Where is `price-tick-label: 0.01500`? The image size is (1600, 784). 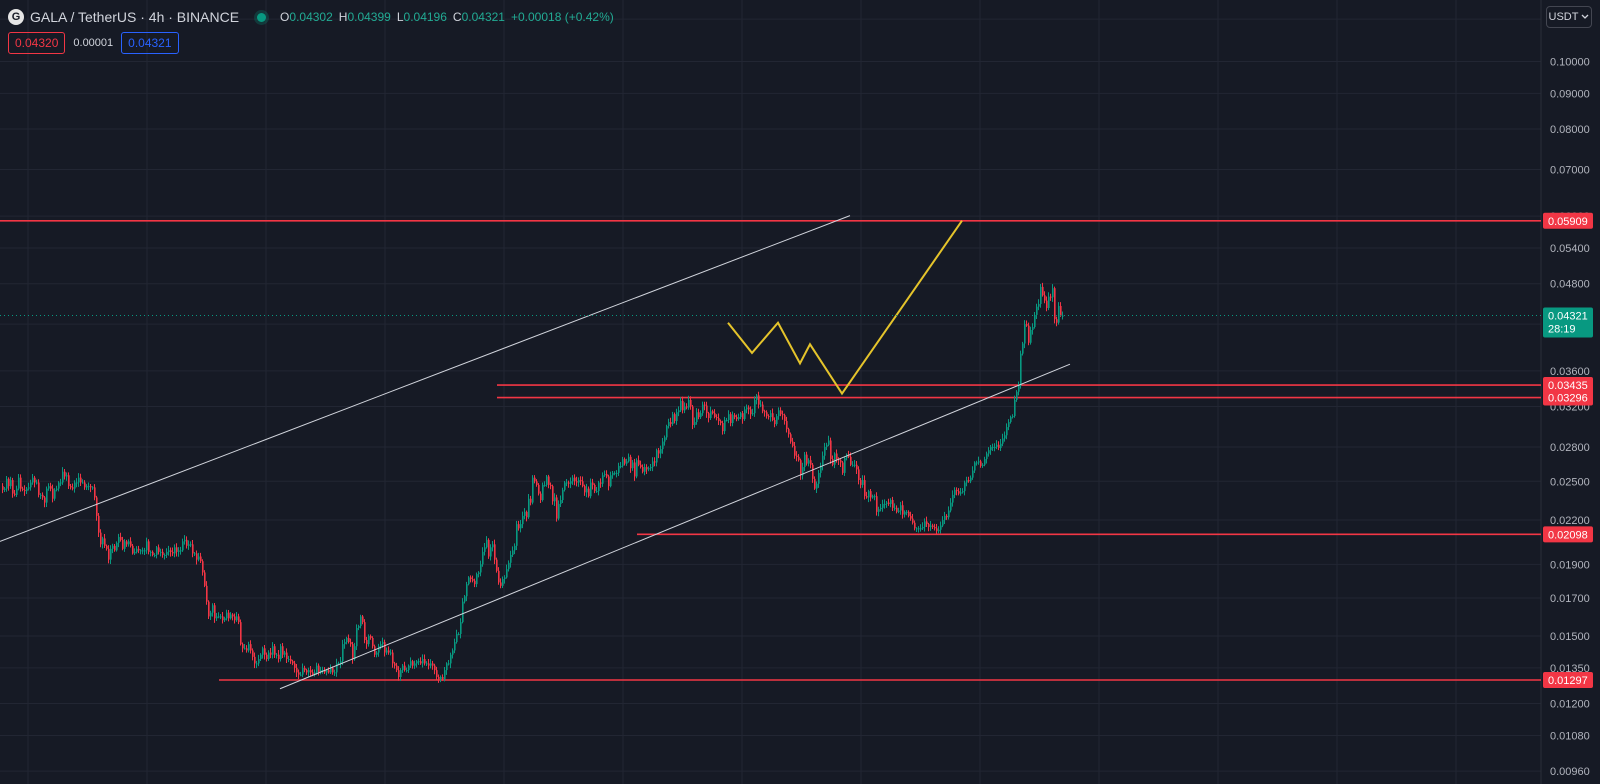
price-tick-label: 0.01500 is located at coordinates (1570, 637).